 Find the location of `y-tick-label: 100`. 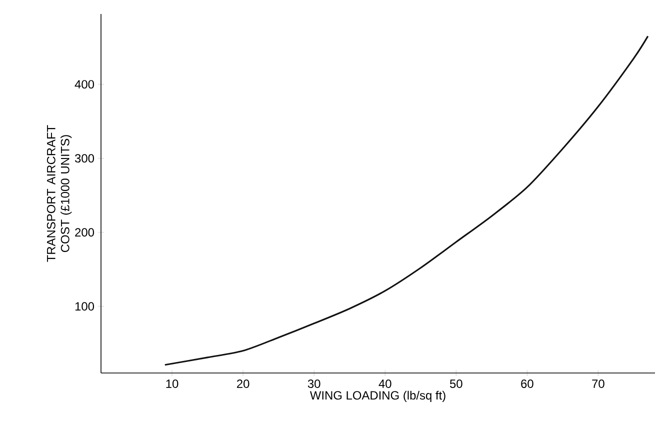

y-tick-label: 100 is located at coordinates (84, 306).